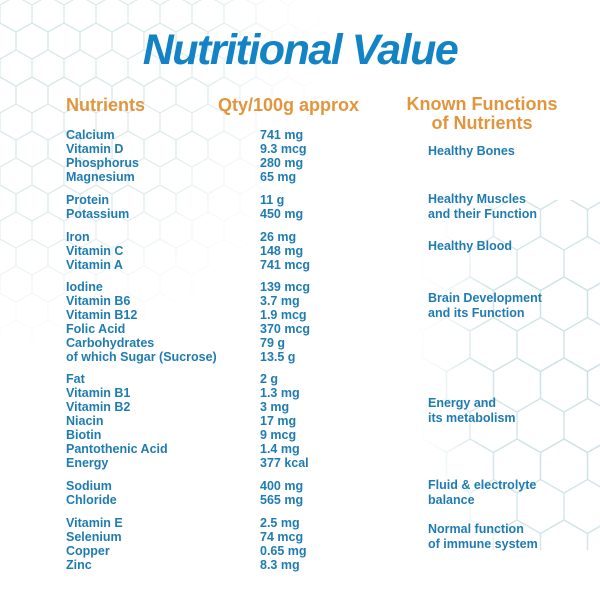 Image resolution: width=600 pixels, height=600 pixels. Describe the element at coordinates (483, 214) in the screenshot. I see `nutrient-function-line: and their Function` at that location.